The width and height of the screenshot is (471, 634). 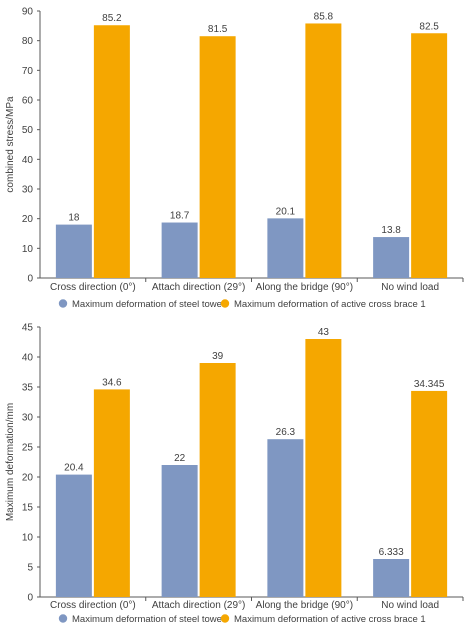 I want to click on y-axis-title: combined stress/MPa, so click(x=10, y=144).